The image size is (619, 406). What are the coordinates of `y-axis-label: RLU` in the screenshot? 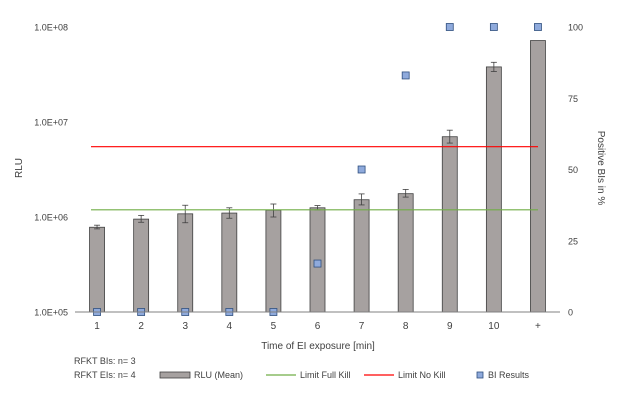 It's located at (19, 168).